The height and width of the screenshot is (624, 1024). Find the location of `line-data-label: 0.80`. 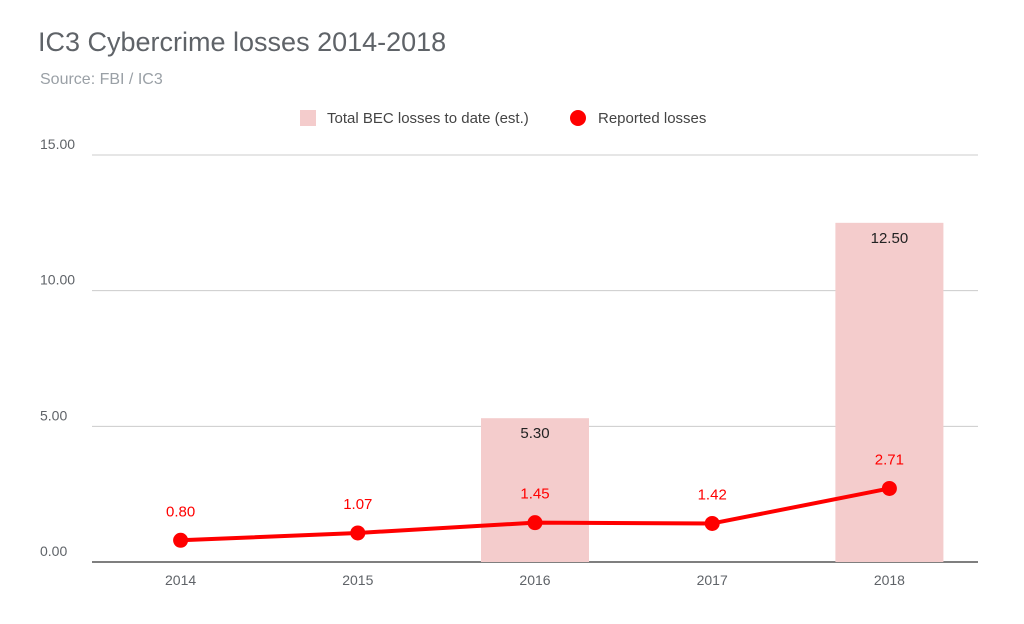

line-data-label: 0.80 is located at coordinates (180, 511).